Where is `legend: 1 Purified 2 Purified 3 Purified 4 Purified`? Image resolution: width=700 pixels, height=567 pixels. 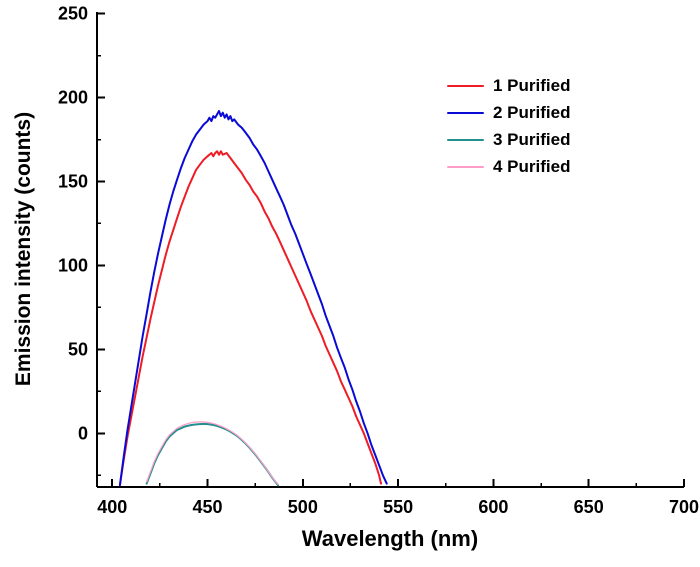
legend: 1 Purified 2 Purified 3 Purified 4 Purified is located at coordinates (508, 126).